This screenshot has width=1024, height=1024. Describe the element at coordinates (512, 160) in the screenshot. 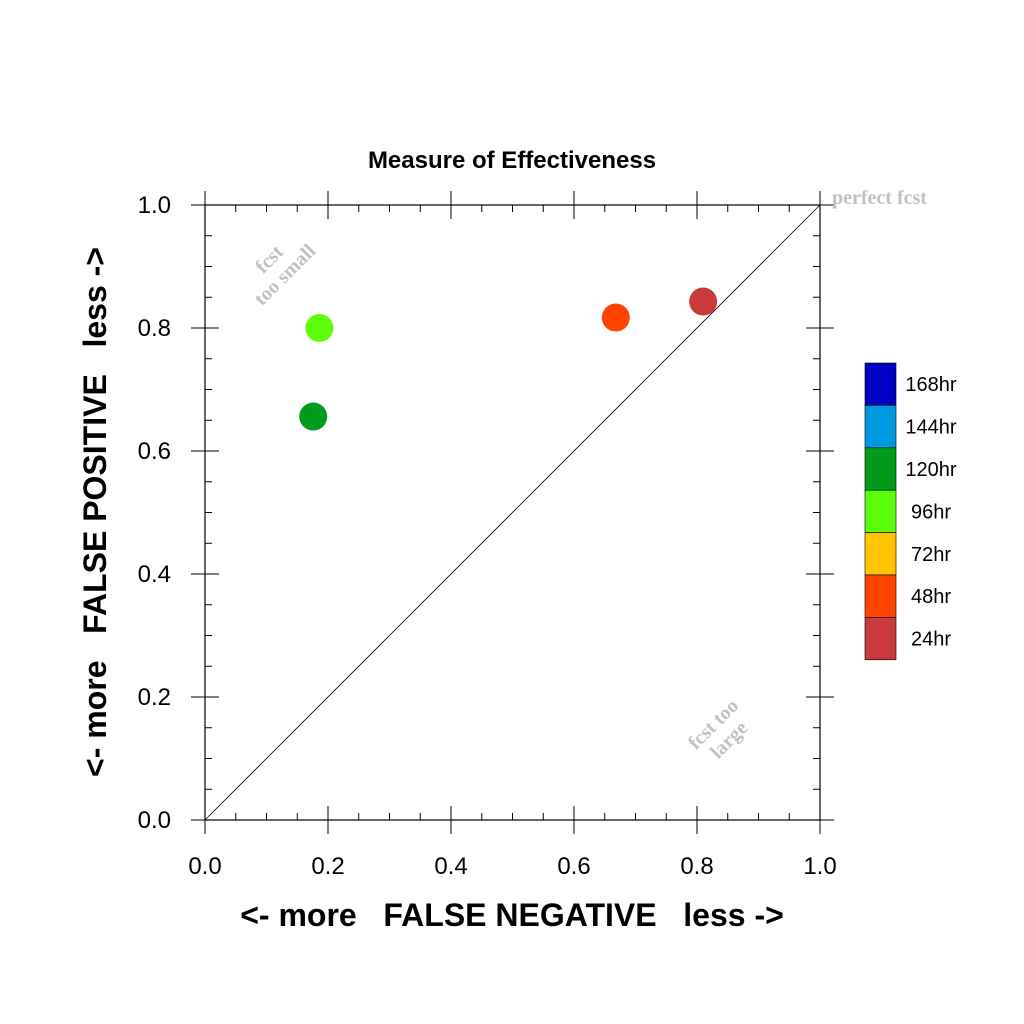

I see `chart-title: Measure of Effectiveness` at that location.